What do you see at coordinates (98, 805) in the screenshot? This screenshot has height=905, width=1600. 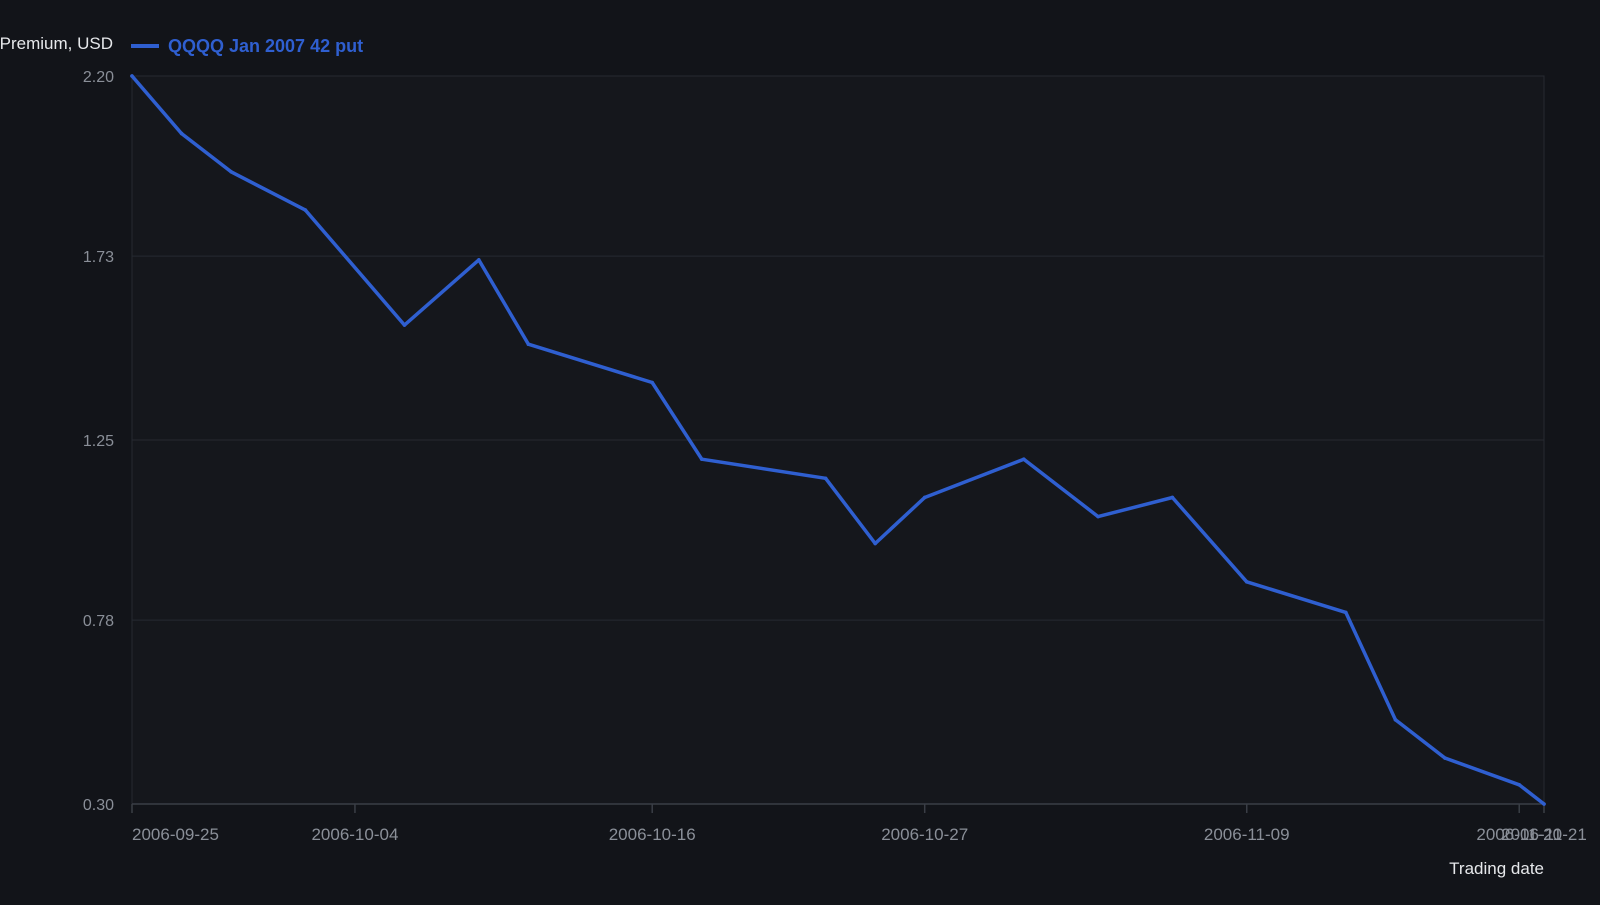 I see `y-tick-label: 0.30` at bounding box center [98, 805].